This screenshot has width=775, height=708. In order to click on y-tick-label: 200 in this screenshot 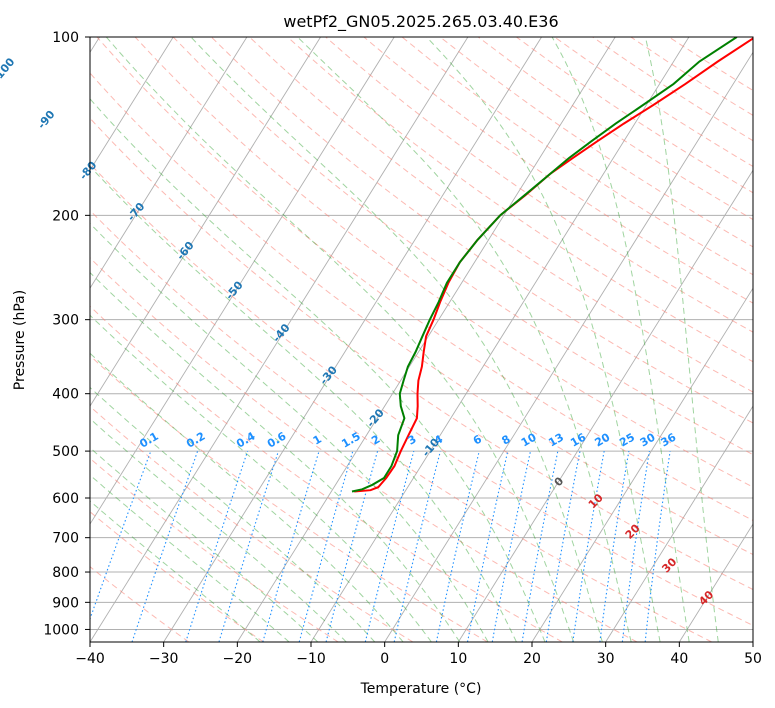, I will do `click(65, 216)`.